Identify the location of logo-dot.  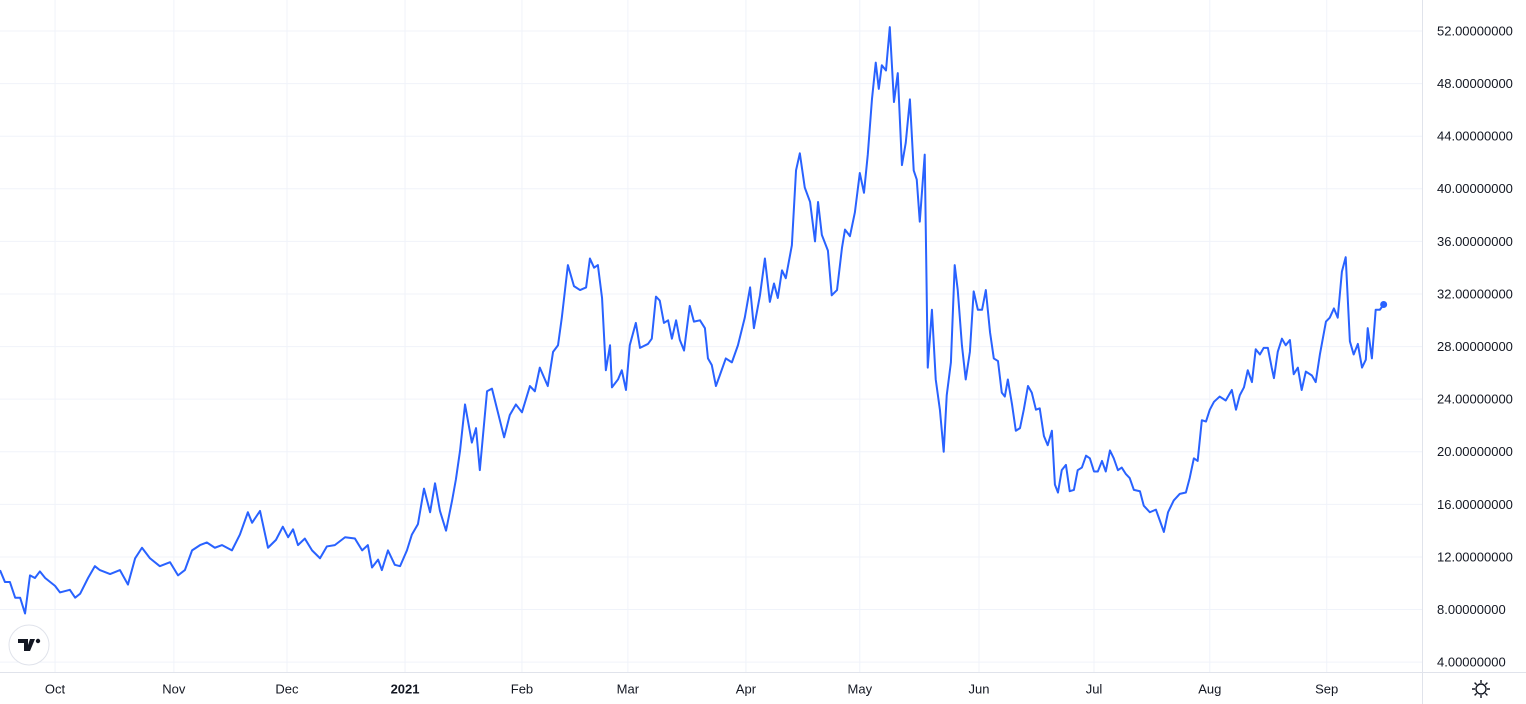
(38, 641).